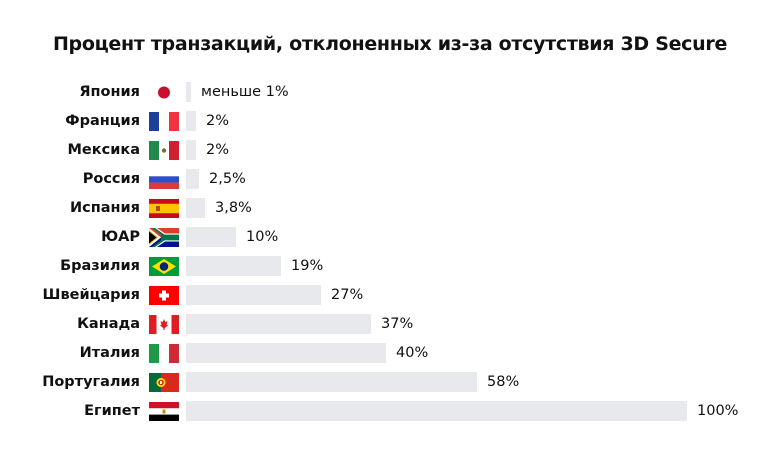  What do you see at coordinates (164, 382) in the screenshot?
I see `portugal-flag-icon` at bounding box center [164, 382].